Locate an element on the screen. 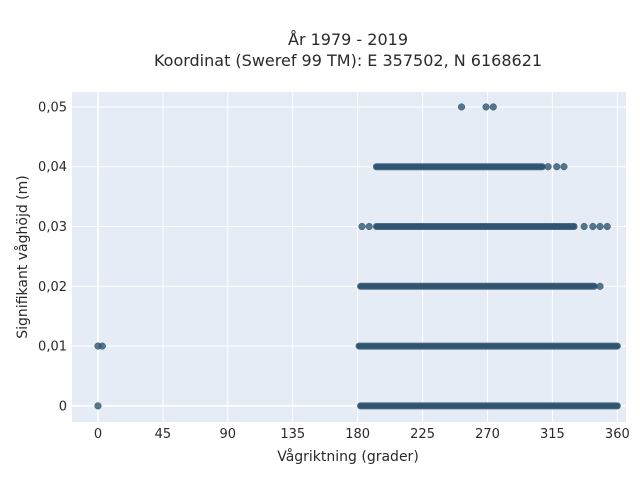 This screenshot has width=640, height=480. x-tick-label: 90 is located at coordinates (228, 434).